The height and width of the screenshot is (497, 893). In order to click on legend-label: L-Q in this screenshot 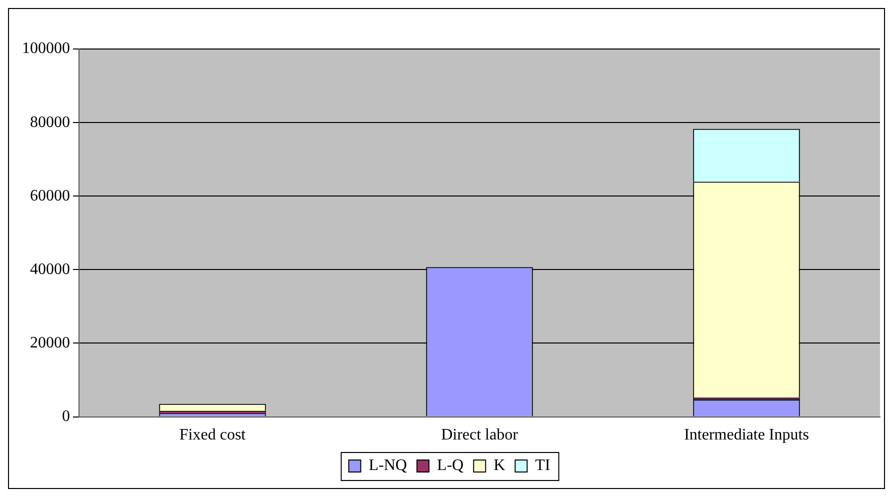, I will do `click(450, 465)`.